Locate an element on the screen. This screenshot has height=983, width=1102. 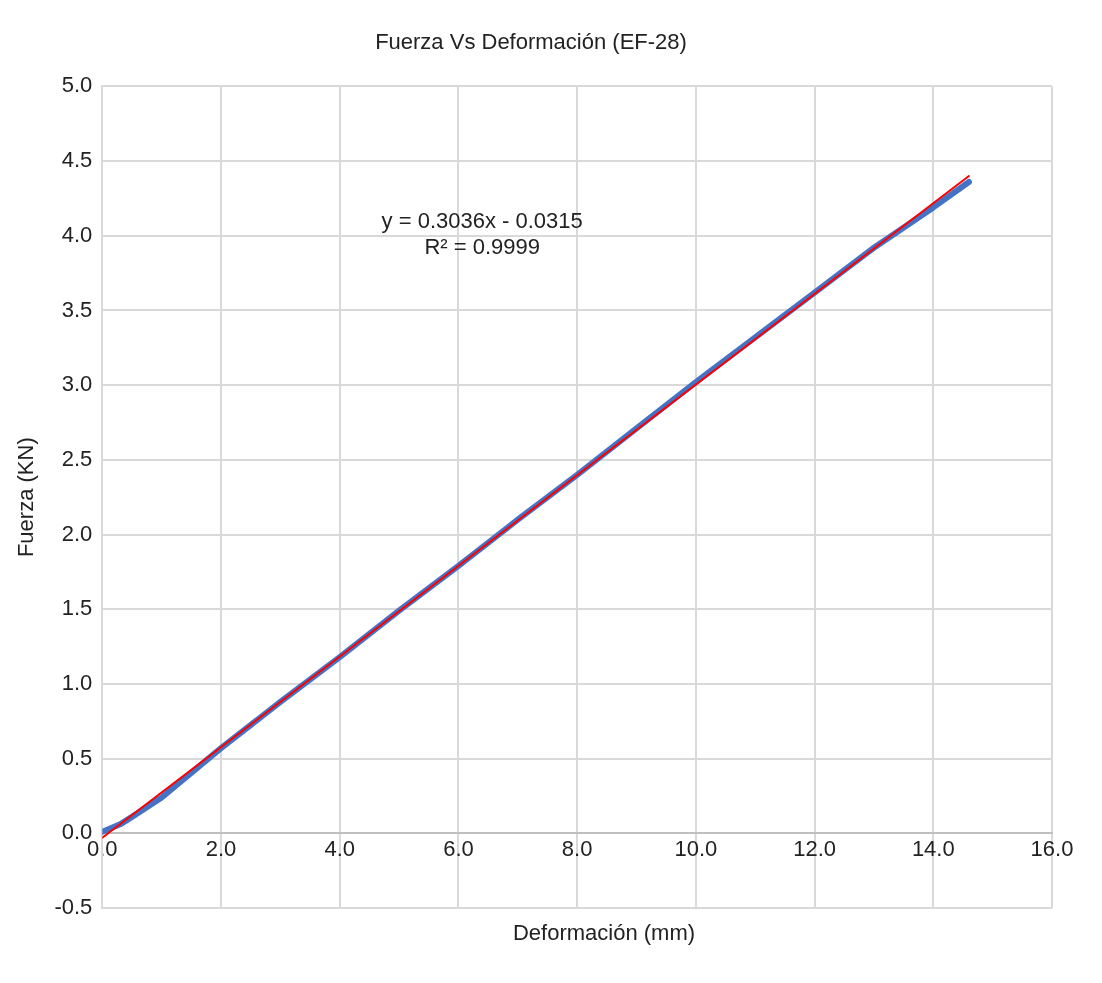
x-tick-label: 10.0 is located at coordinates (696, 848).